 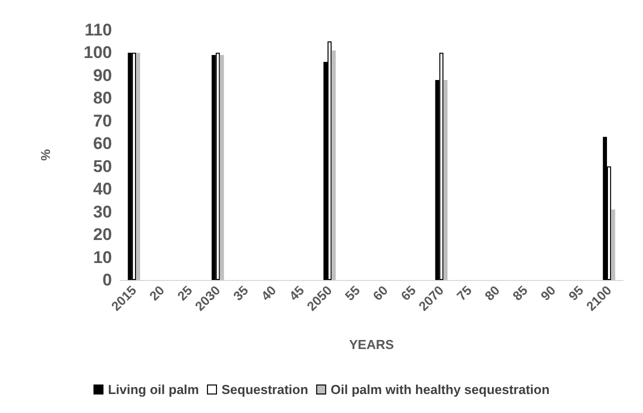 What do you see at coordinates (576, 293) in the screenshot?
I see `x-tick-label: 95` at bounding box center [576, 293].